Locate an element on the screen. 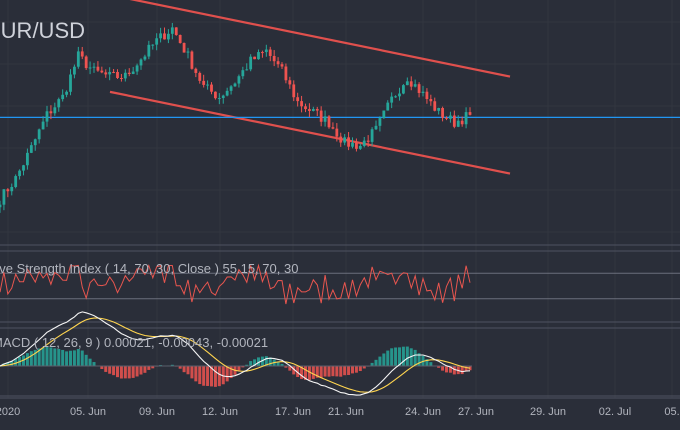 The image size is (680, 430). chart-title: EUR/USD is located at coordinates (42, 30).